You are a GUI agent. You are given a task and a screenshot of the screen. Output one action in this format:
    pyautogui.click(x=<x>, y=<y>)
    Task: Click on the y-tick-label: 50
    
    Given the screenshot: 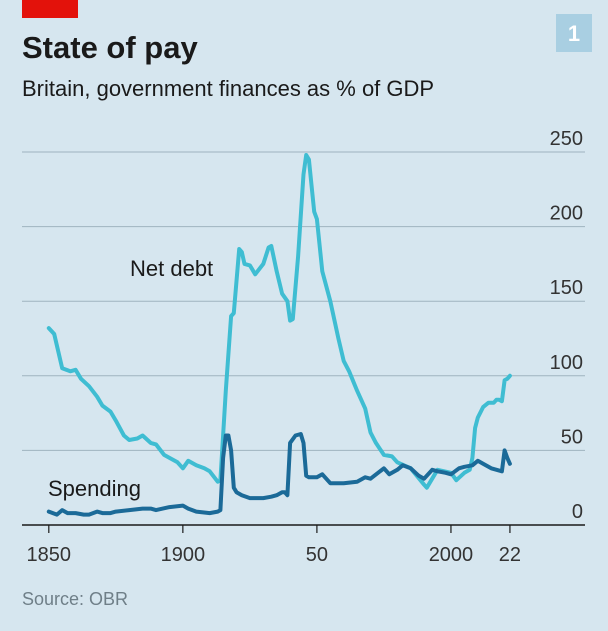 What is the action you would take?
    pyautogui.click(x=572, y=437)
    